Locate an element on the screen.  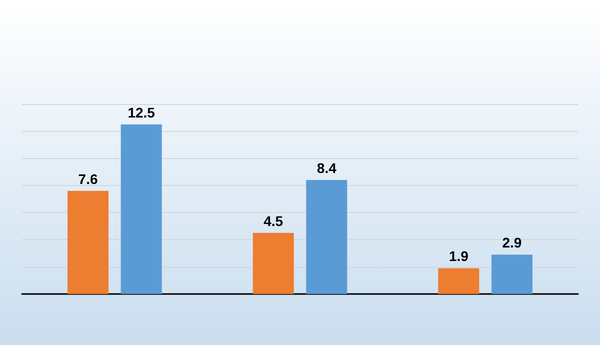
data-label: 7.6 is located at coordinates (88, 178).